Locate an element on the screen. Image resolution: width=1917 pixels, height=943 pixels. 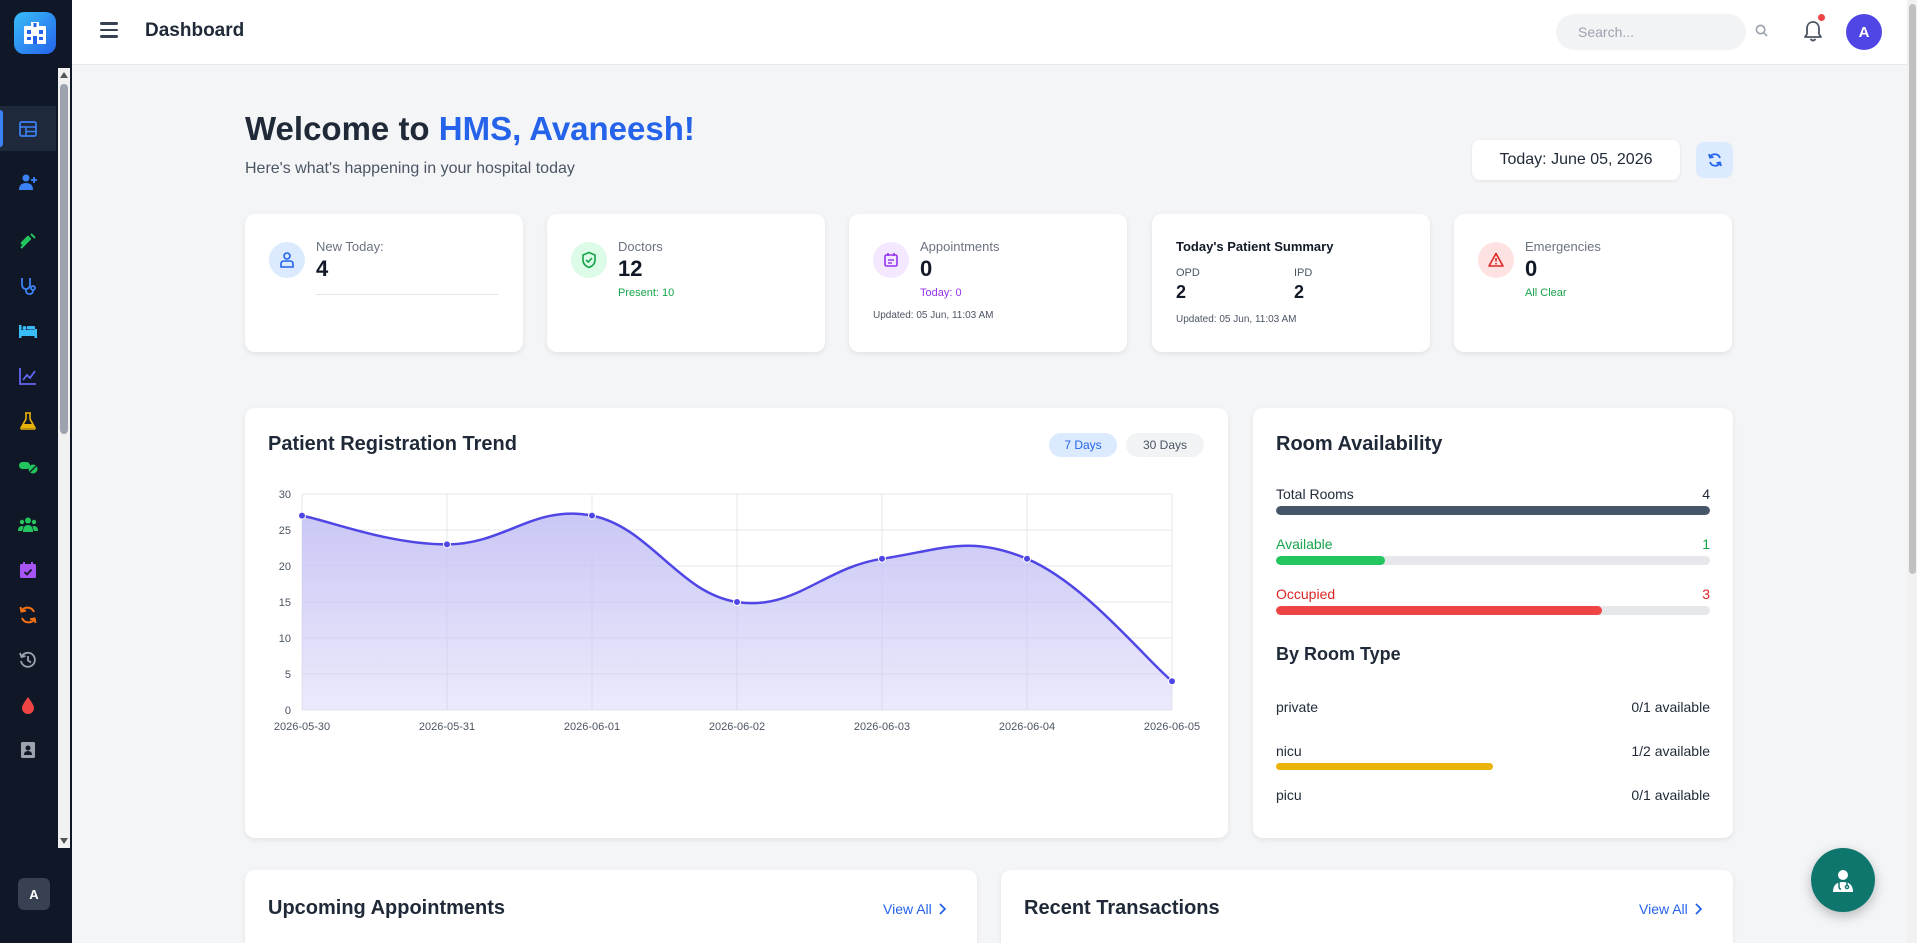
room-type-availability: 0/1 available is located at coordinates (1670, 795).